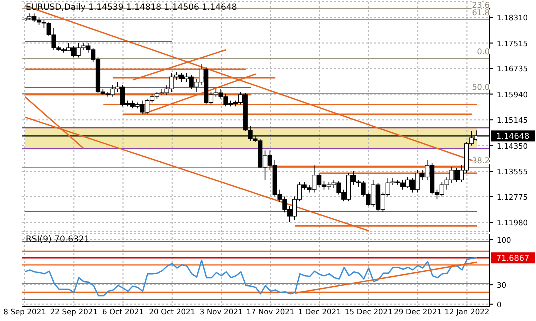 This screenshot has width=536, height=321. Describe the element at coordinates (481, 13) in the screenshot. I see `annotation: 61.8` at that location.